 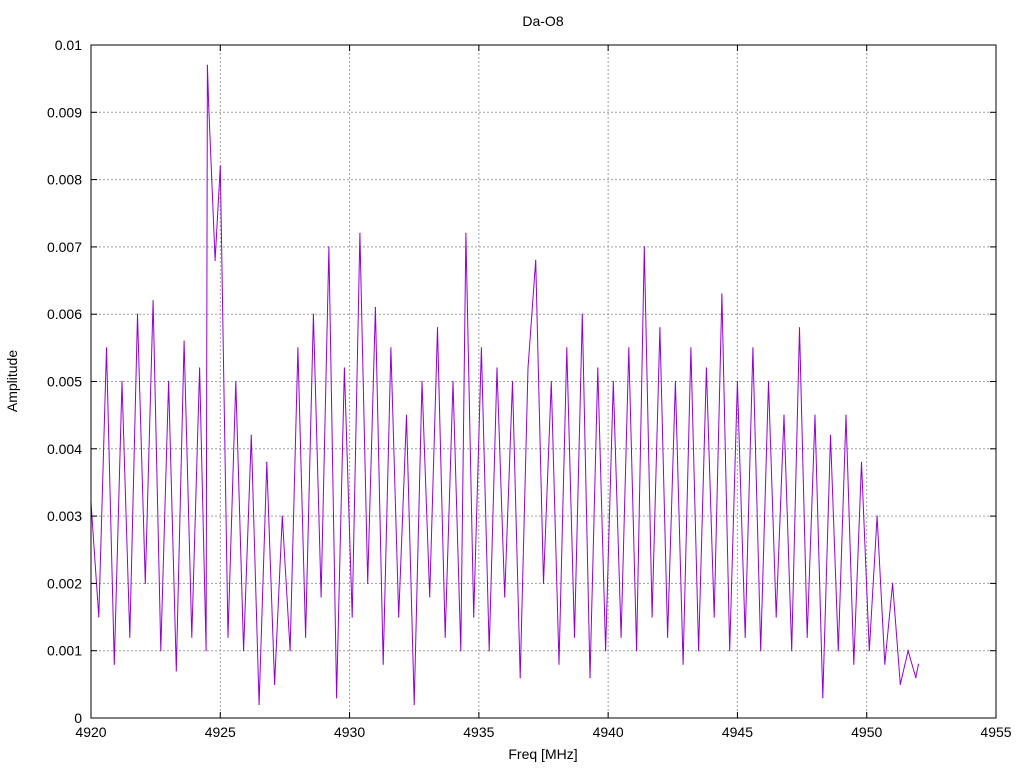 I want to click on y-axis-title: Amplitude, so click(x=12, y=381).